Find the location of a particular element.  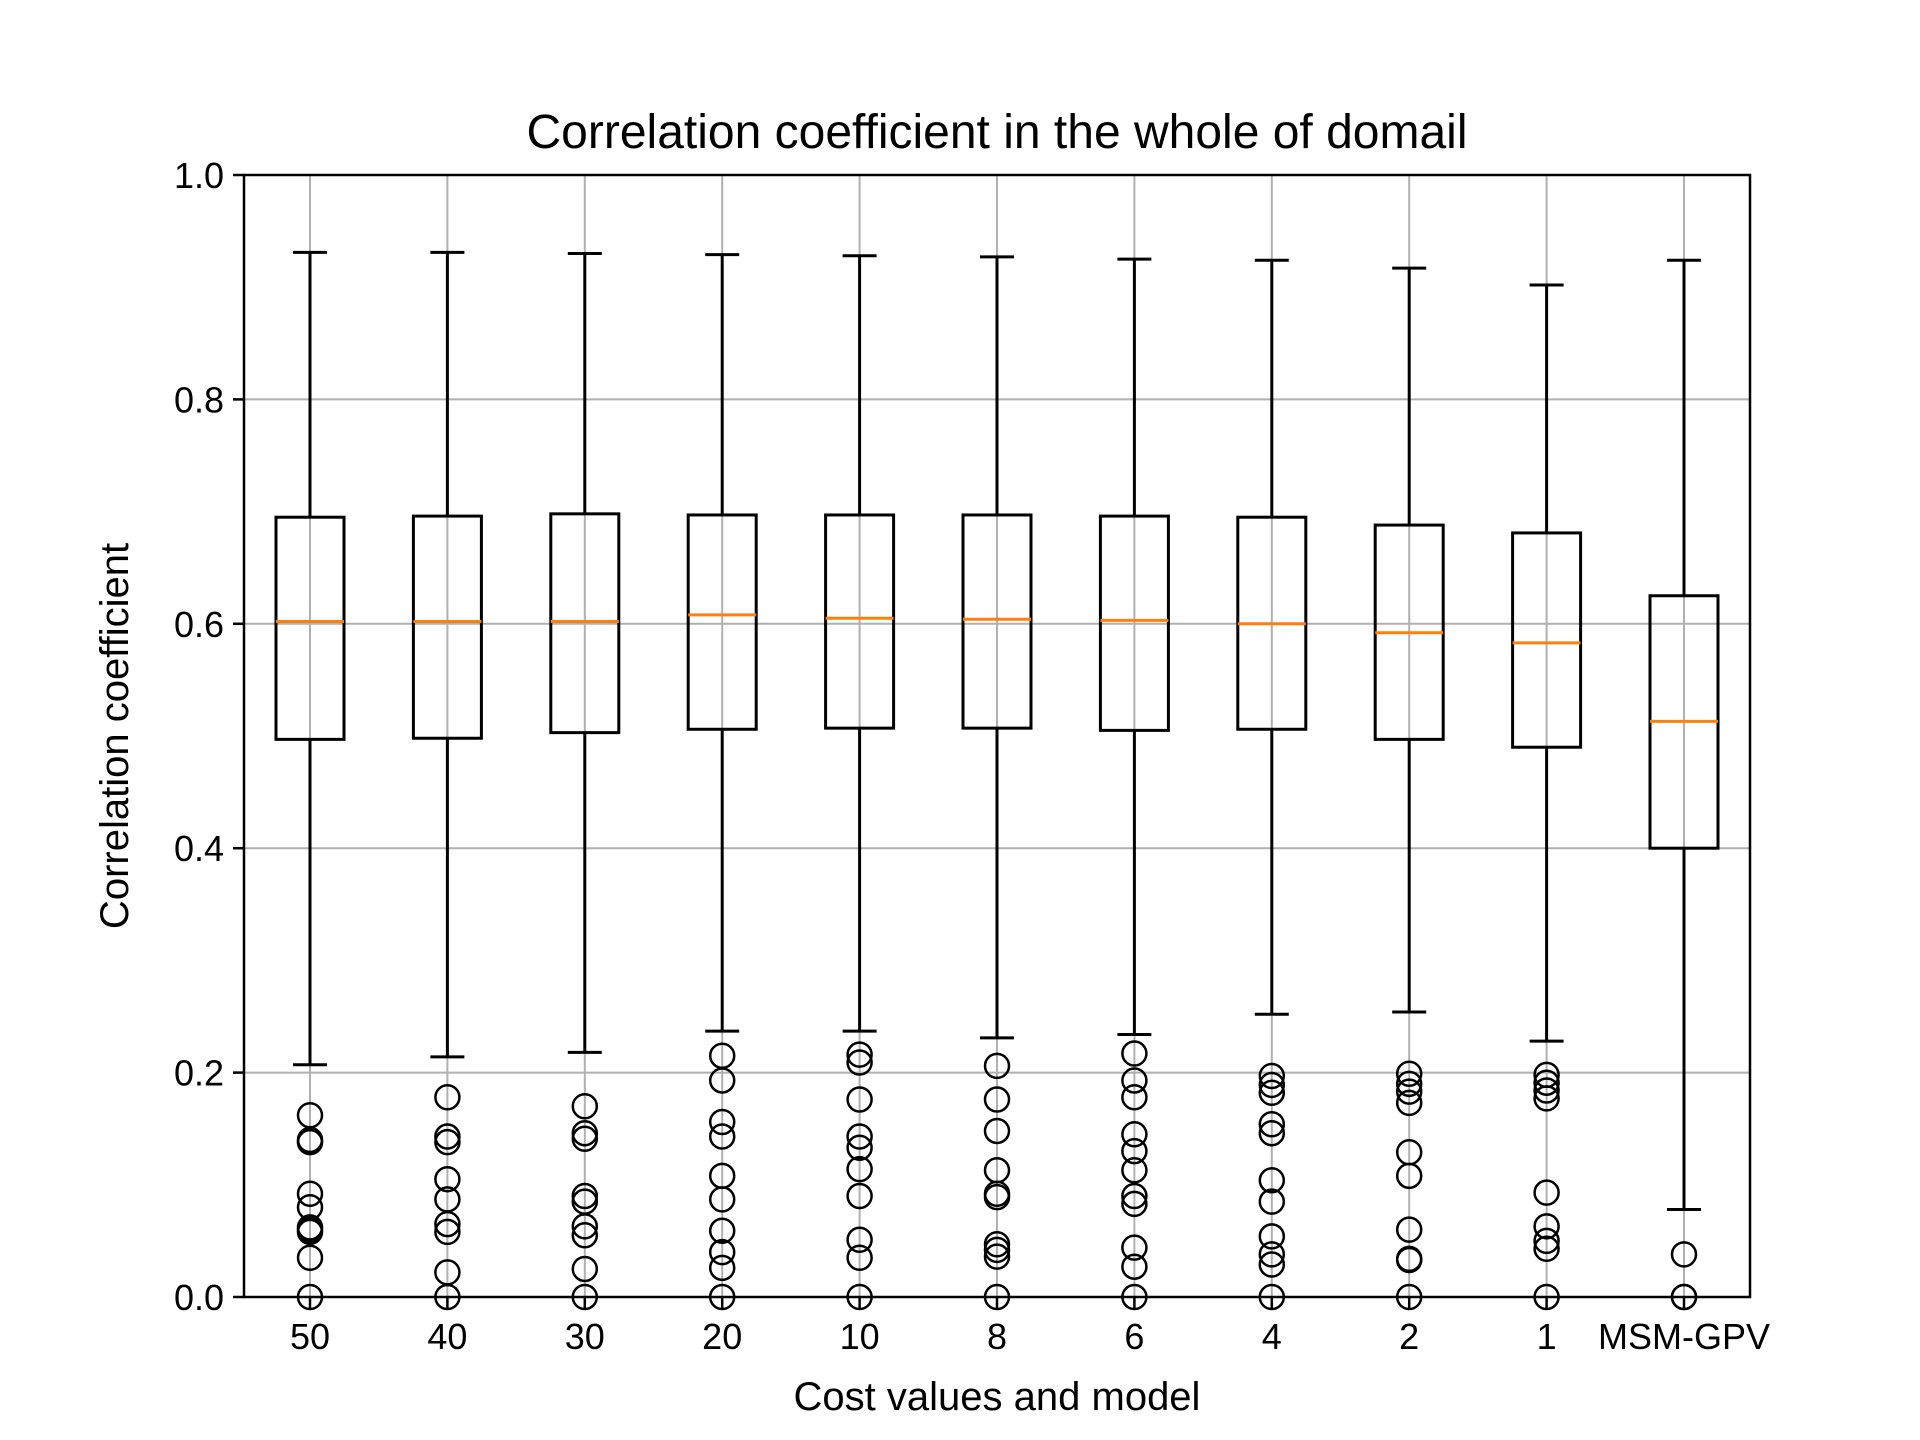

x-tick-label: MSM-GPV is located at coordinates (1684, 1336).